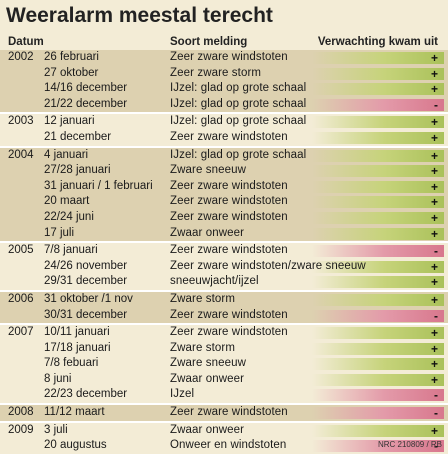  What do you see at coordinates (86, 265) in the screenshot?
I see `date-cell: 24/26 november` at bounding box center [86, 265].